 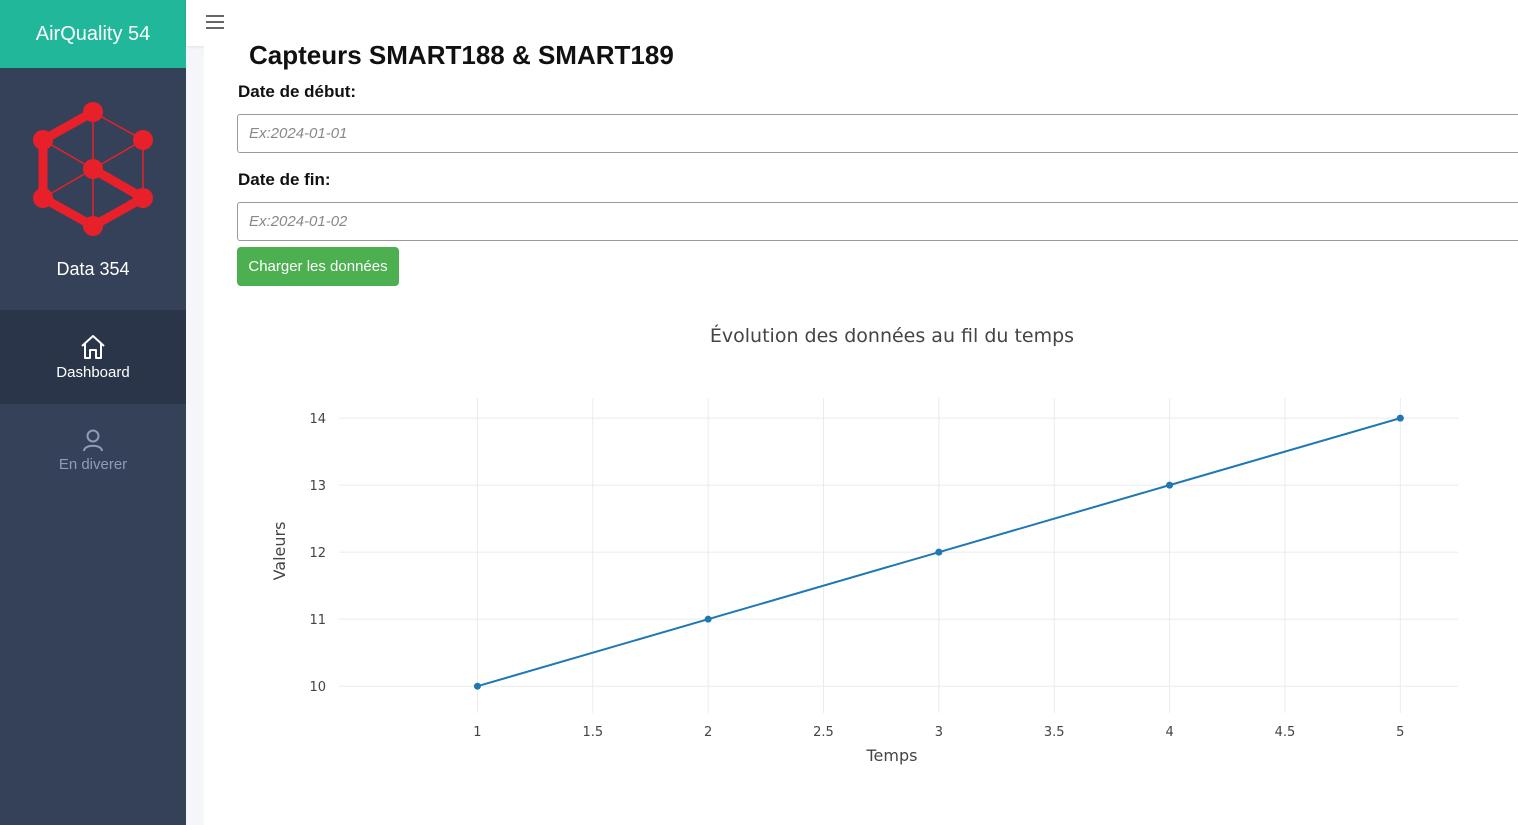 I want to click on hamburger-icon, so click(x=215, y=22).